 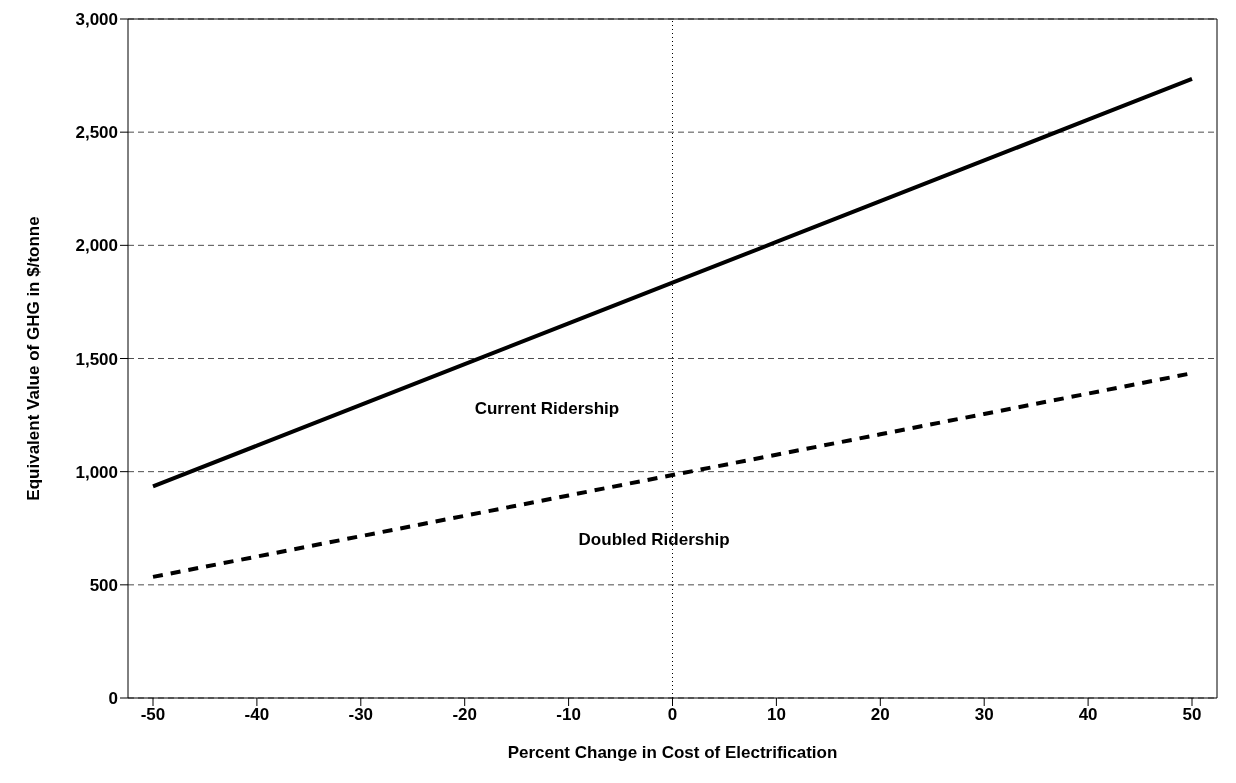 What do you see at coordinates (103, 585) in the screenshot?
I see `y-tick-label: 500` at bounding box center [103, 585].